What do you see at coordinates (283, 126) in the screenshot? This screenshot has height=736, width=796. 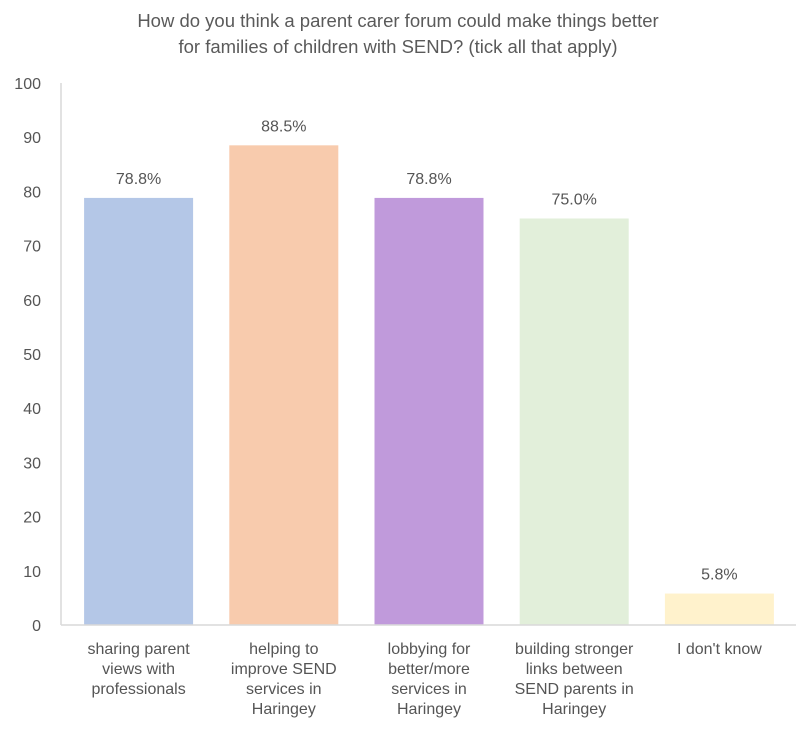 I see `data-label: 88.5%` at bounding box center [283, 126].